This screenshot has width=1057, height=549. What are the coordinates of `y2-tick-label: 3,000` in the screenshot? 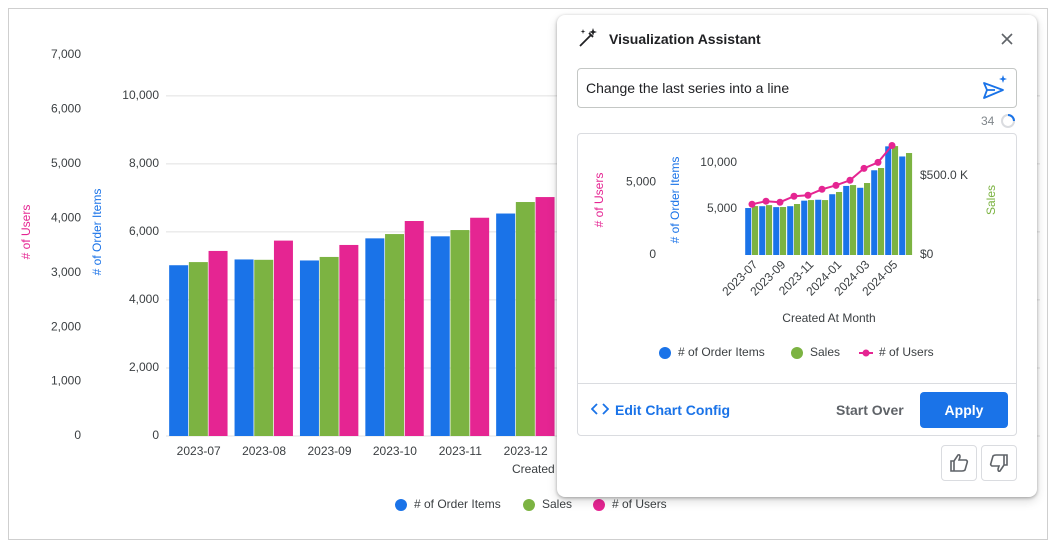 It's located at (66, 272).